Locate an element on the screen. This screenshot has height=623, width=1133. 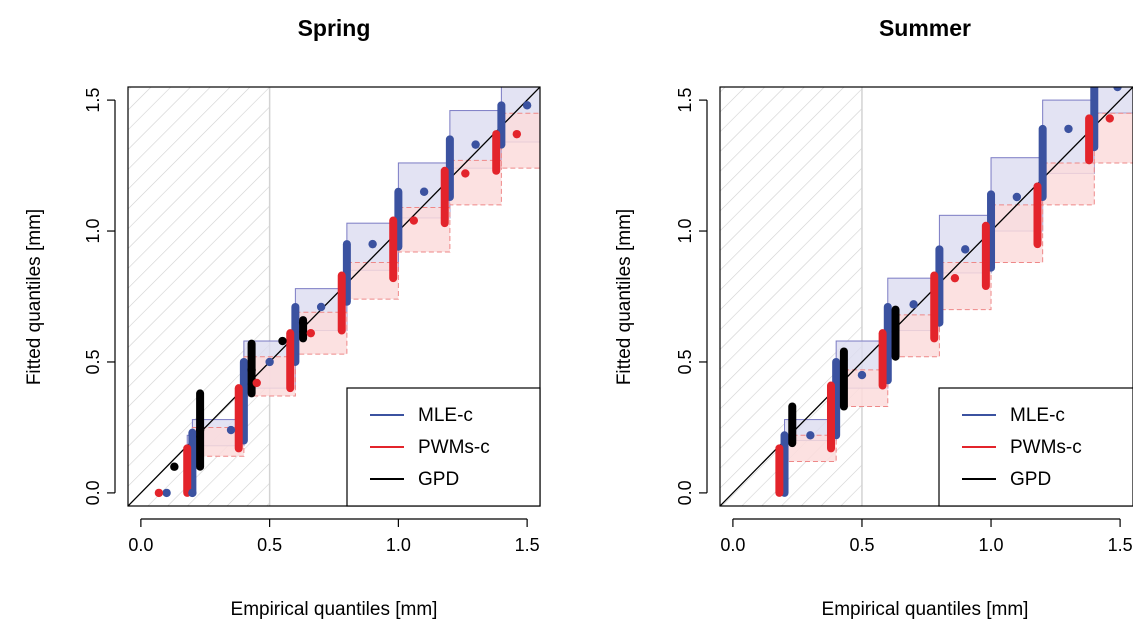
chart-title: Spring is located at coordinates (334, 28).